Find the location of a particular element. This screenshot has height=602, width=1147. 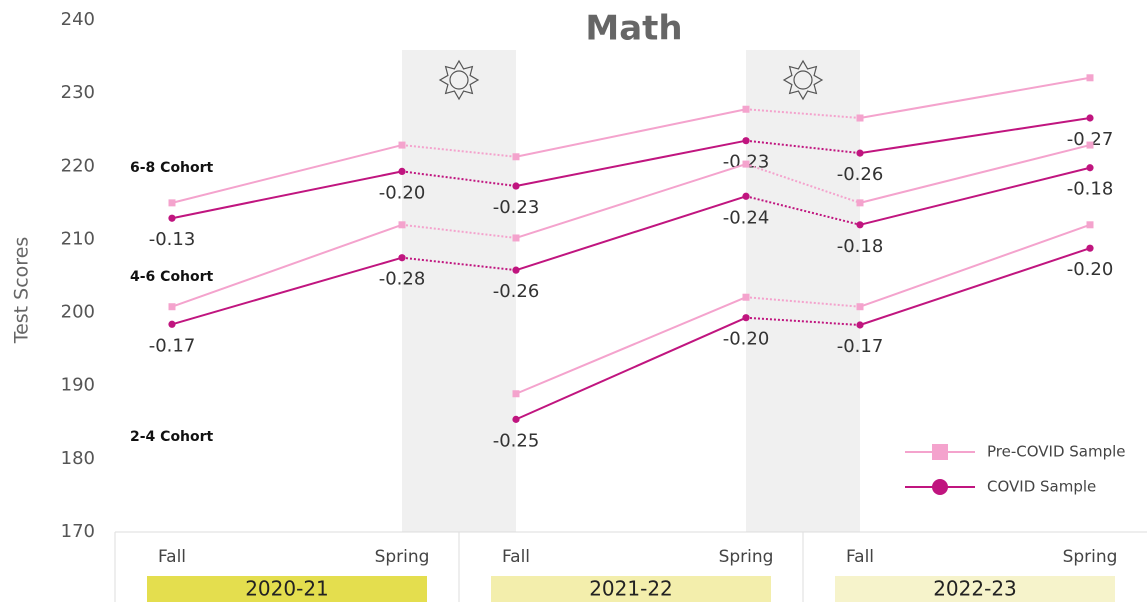

chart-title: Math is located at coordinates (633, 29).